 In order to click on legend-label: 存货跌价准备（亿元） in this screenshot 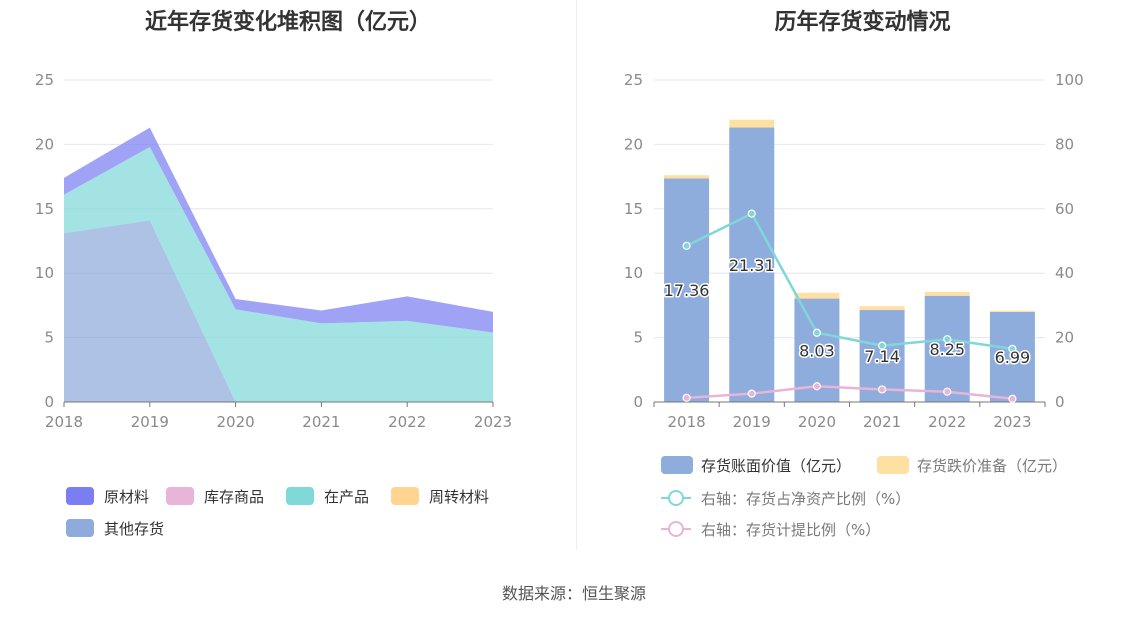, I will do `click(992, 466)`.